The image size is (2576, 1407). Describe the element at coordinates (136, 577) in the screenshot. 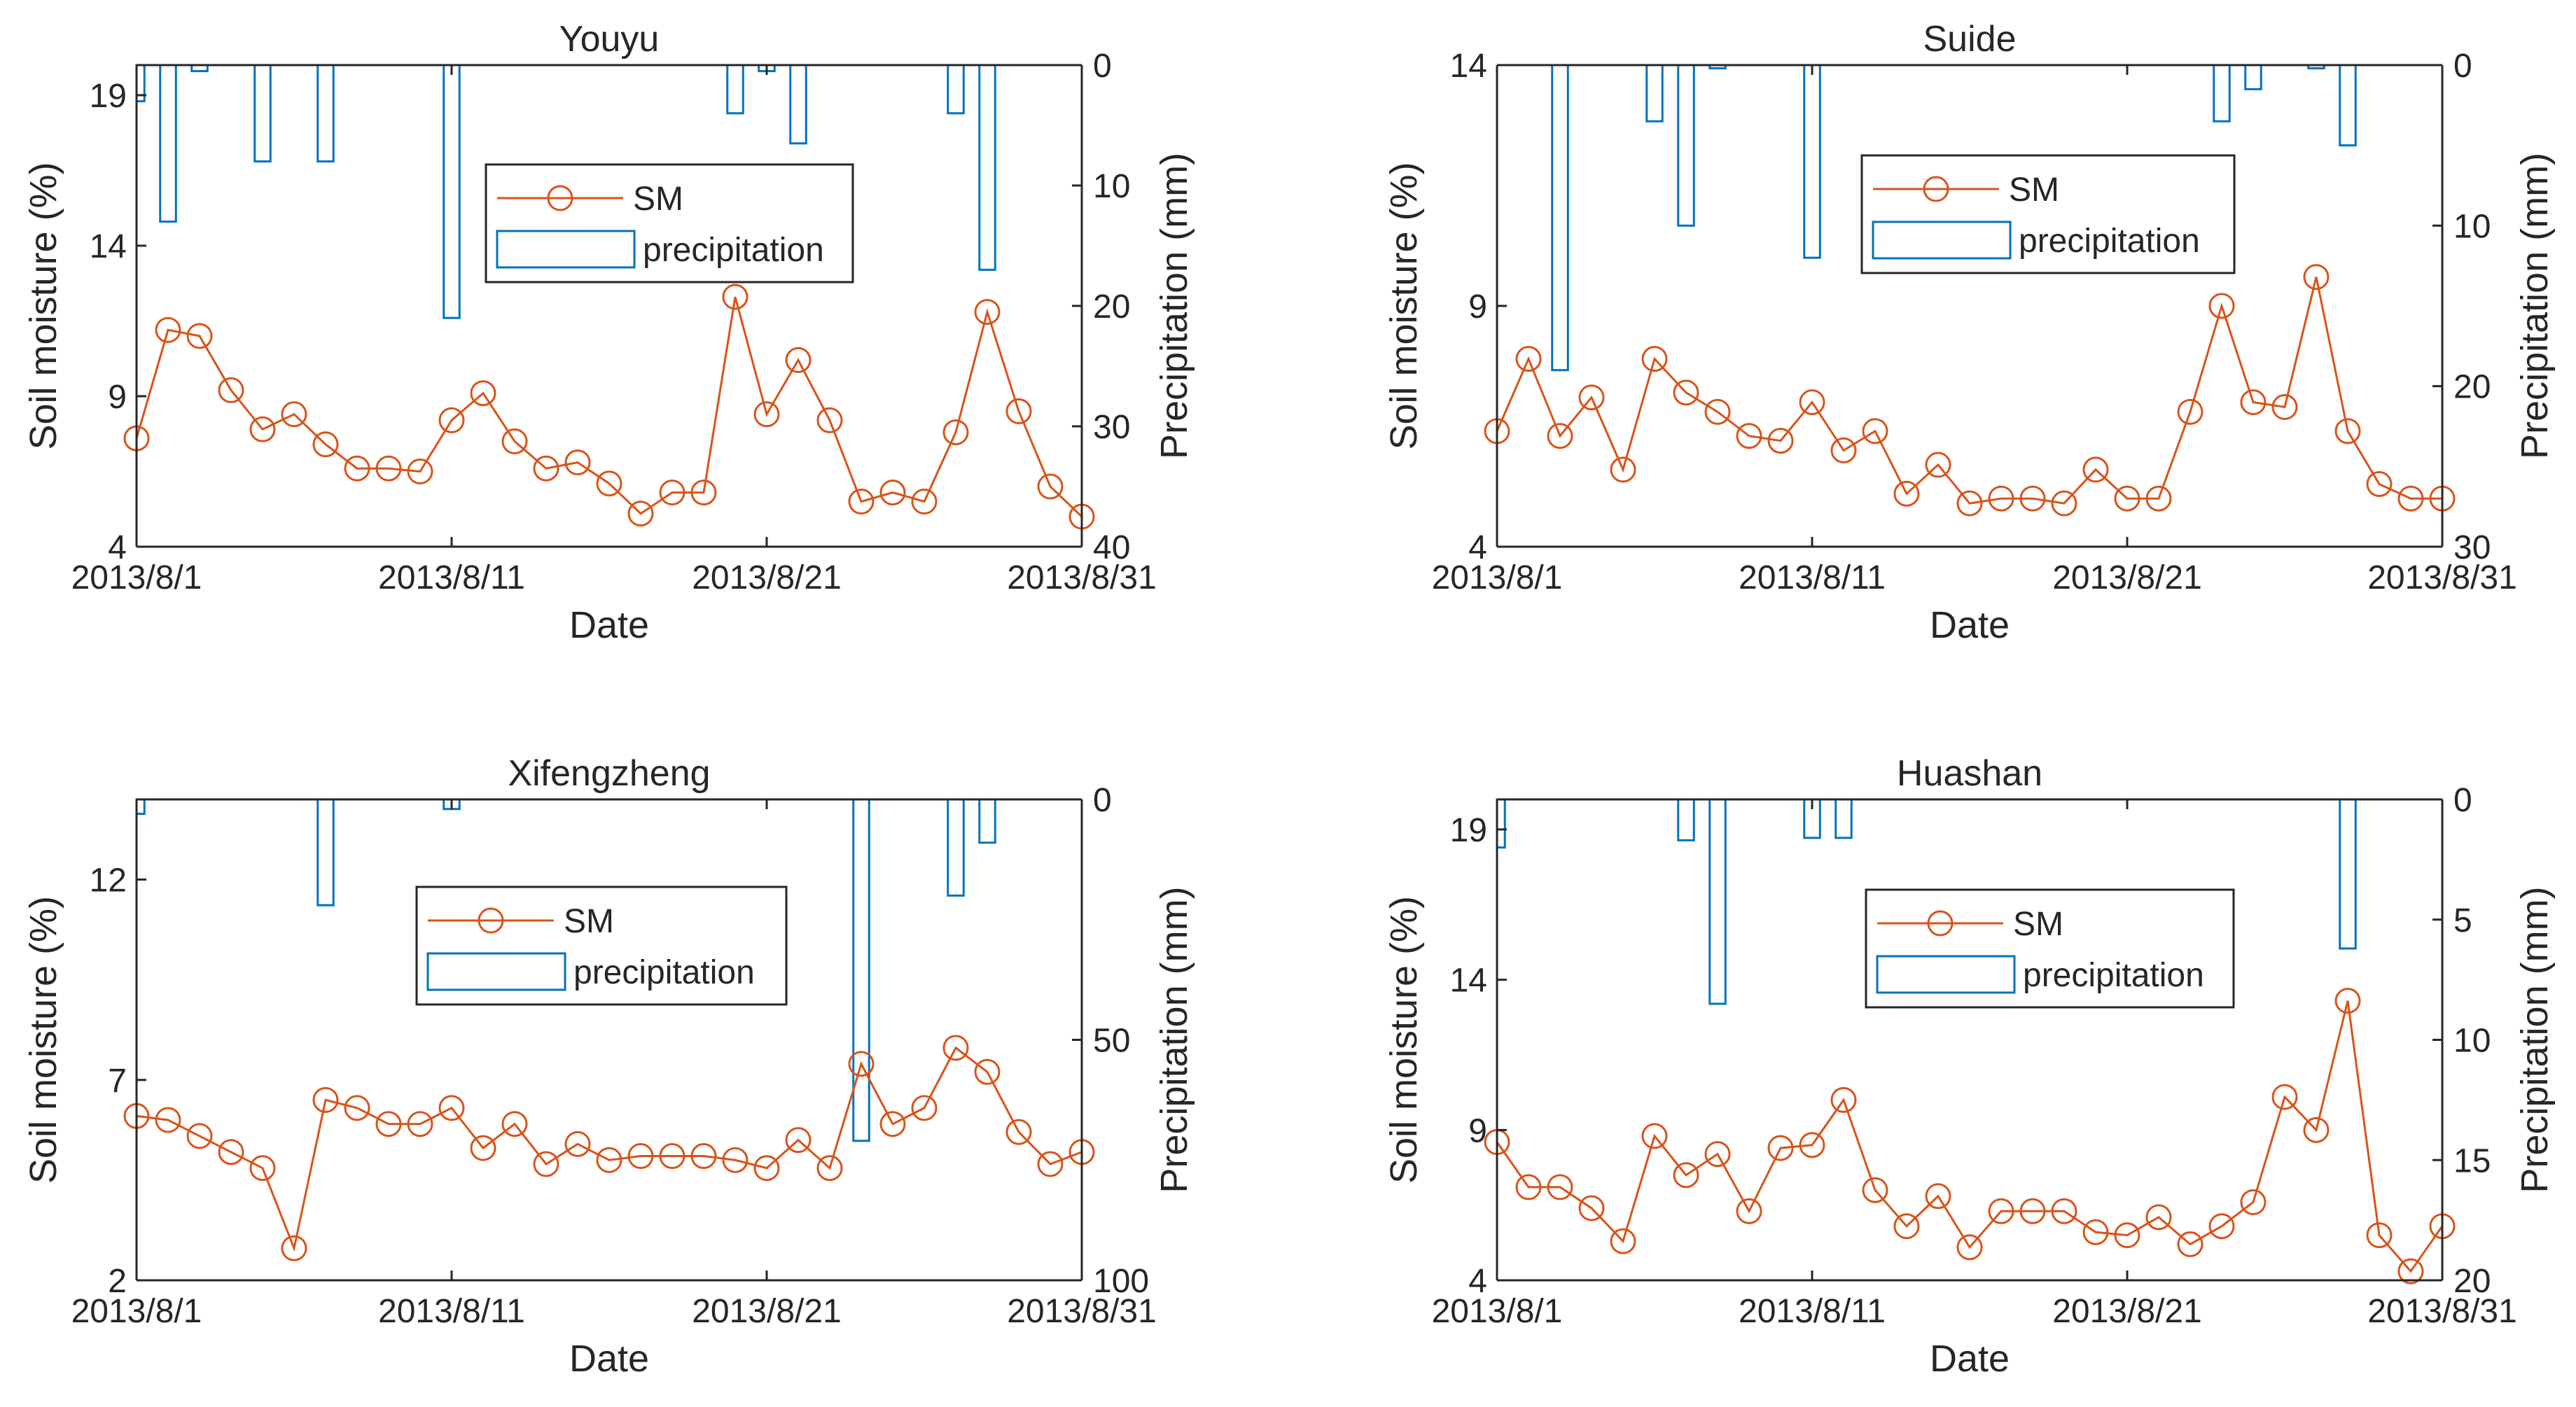

I see `x-tick-label: 2013/8/1` at that location.